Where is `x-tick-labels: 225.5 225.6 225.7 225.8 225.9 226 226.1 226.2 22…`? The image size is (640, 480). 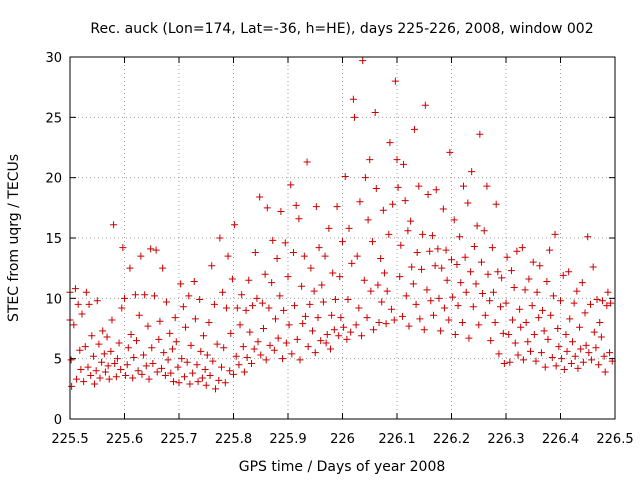
x-tick-labels: 225.5 225.6 225.7 225.8 225.9 226 226.1 226.2 22… is located at coordinates (342, 439).